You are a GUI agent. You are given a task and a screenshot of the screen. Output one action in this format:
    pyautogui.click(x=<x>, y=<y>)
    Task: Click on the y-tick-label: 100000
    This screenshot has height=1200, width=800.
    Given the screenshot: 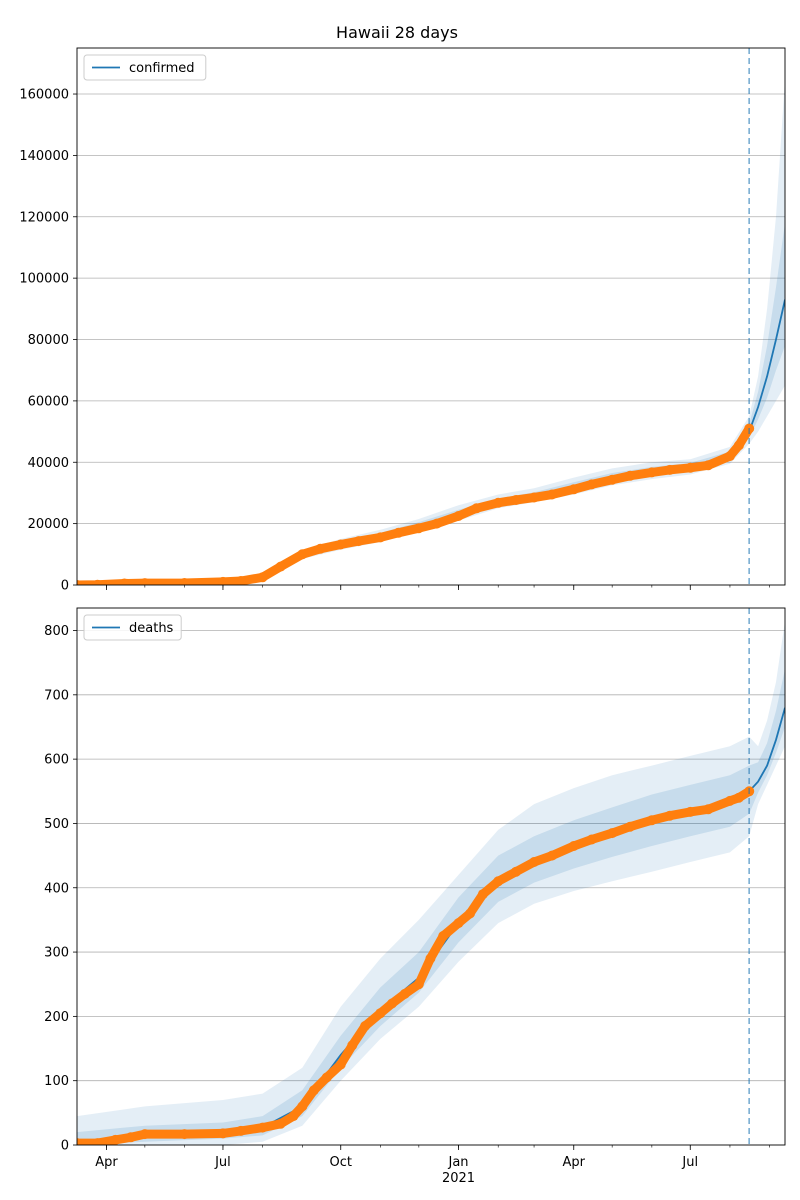 What is the action you would take?
    pyautogui.click(x=44, y=279)
    